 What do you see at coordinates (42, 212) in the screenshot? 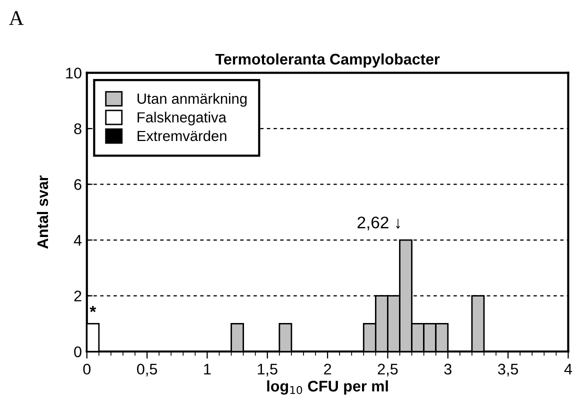
I see `y-axis-title: Antal svar` at bounding box center [42, 212].